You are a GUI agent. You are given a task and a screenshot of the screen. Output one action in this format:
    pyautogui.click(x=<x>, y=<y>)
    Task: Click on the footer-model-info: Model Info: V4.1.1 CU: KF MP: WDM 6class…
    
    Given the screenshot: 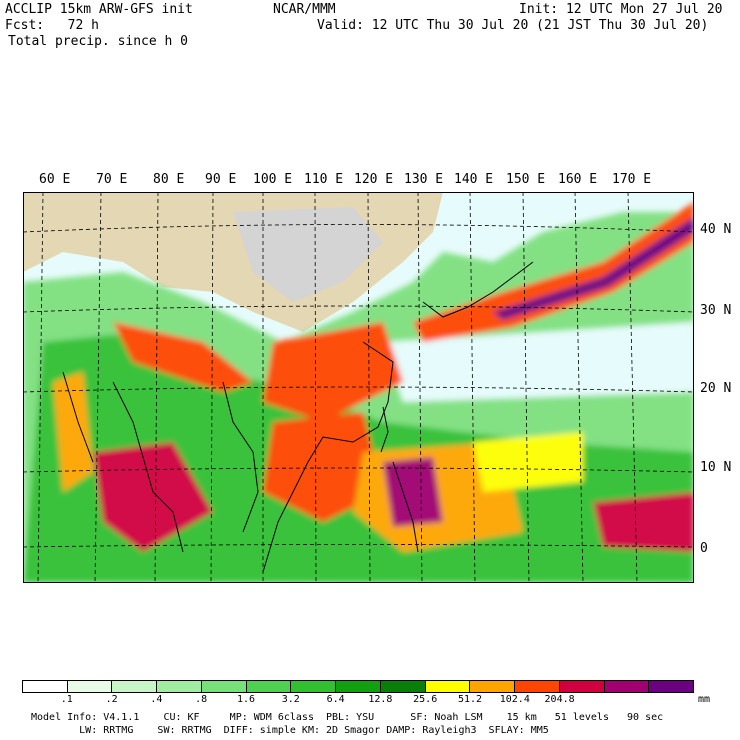 What is the action you would take?
    pyautogui.click(x=347, y=717)
    